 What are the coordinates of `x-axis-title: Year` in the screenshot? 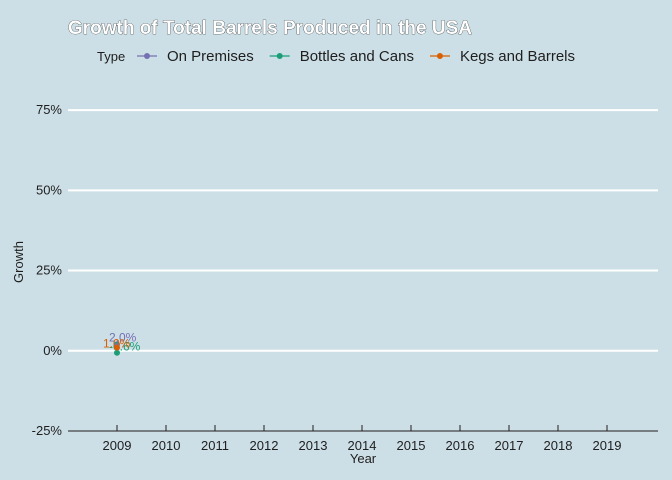 It's located at (363, 458).